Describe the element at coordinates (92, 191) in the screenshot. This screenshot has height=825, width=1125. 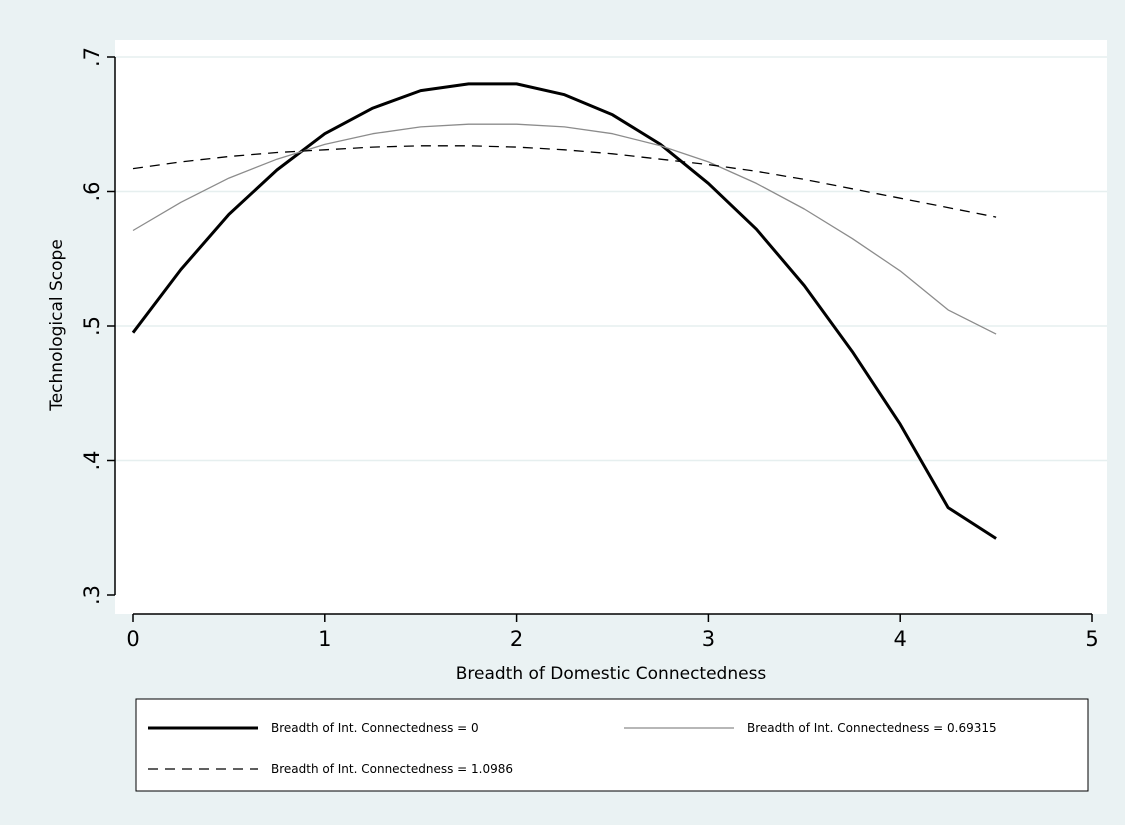
I see `y-tick-label: .6` at that location.